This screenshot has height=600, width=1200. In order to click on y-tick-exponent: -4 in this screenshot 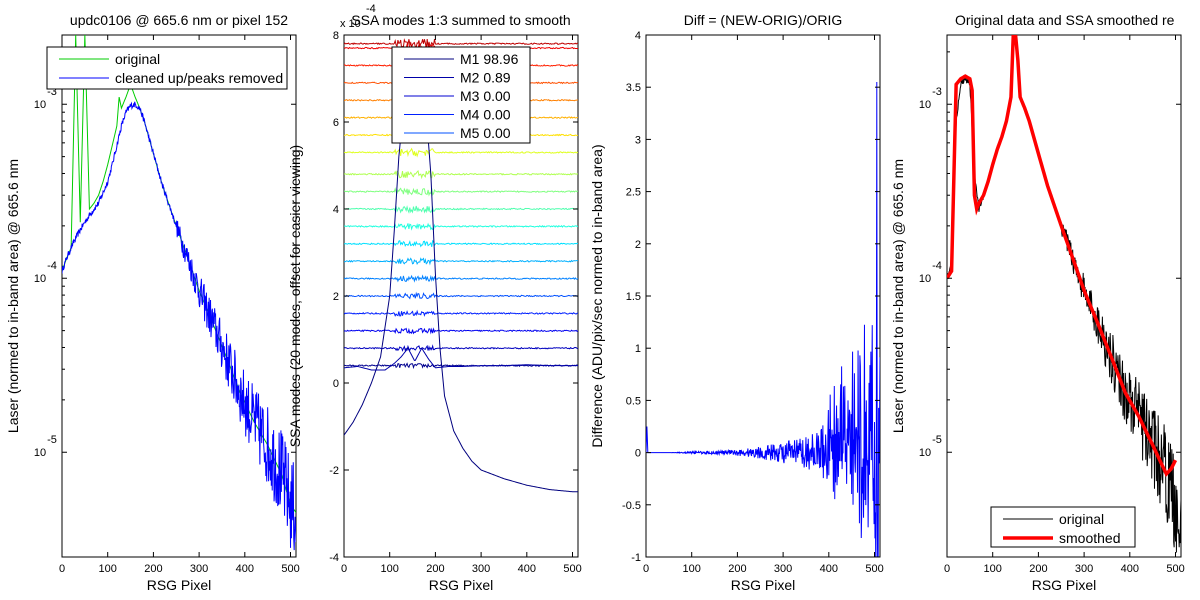, I will do `click(937, 266)`.